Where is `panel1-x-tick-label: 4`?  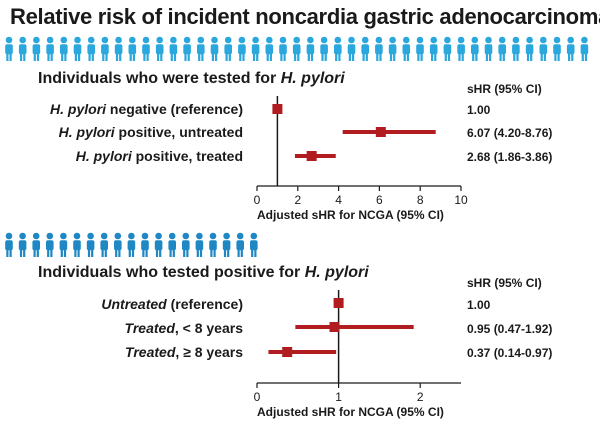
panel1-x-tick-label: 4 is located at coordinates (338, 200).